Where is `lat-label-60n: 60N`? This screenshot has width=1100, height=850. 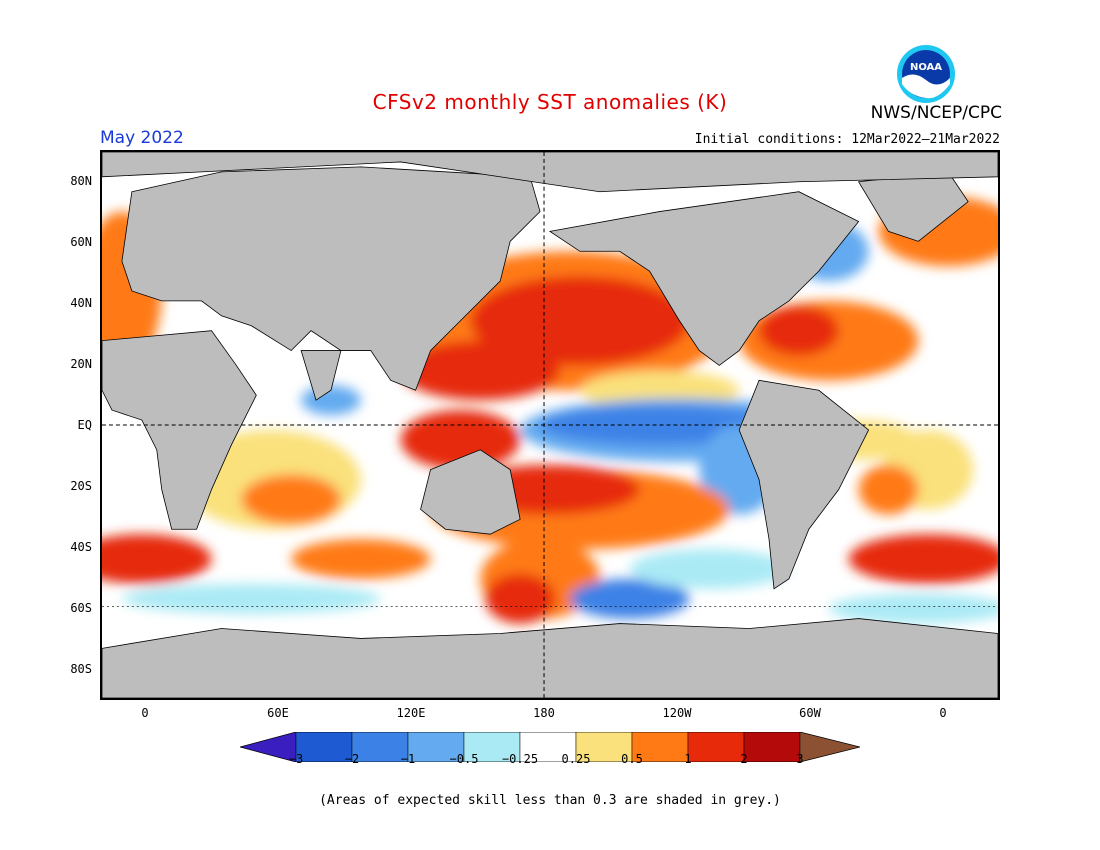
lat-label-60n: 60N is located at coordinates (81, 242).